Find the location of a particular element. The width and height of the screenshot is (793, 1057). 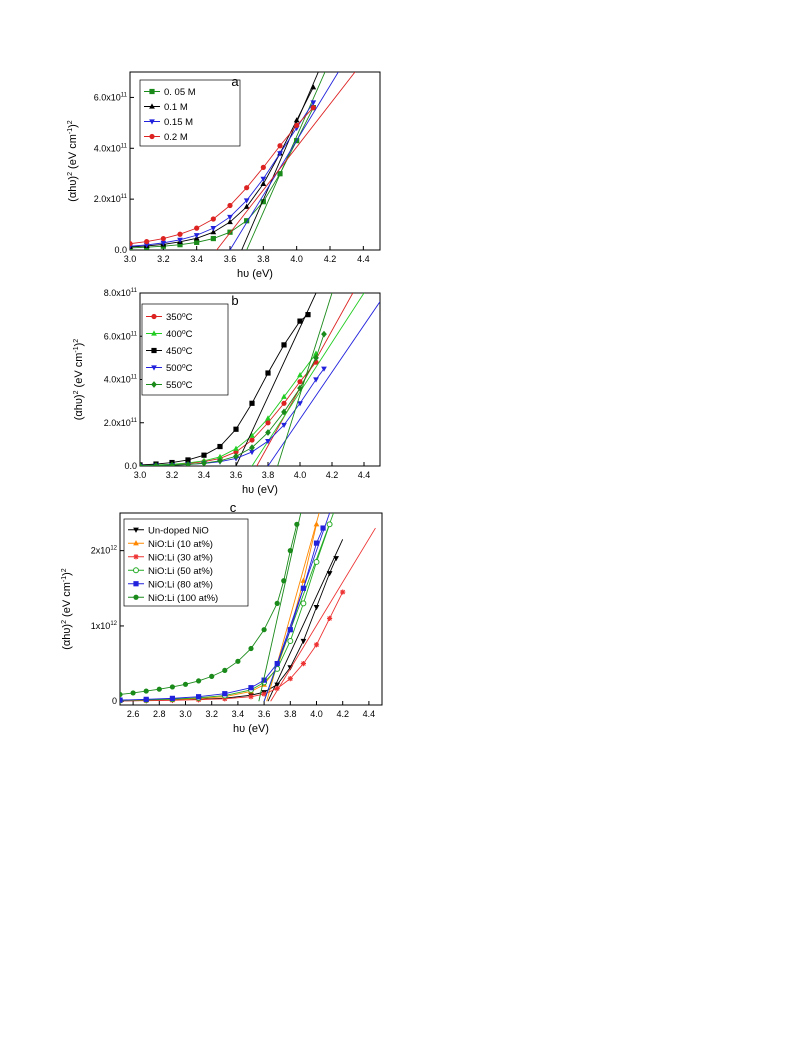

panel-letter: a is located at coordinates (235, 81).